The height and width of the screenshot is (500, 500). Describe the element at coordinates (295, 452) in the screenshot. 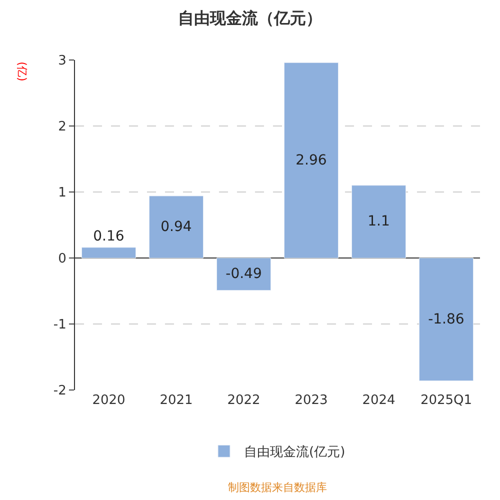

I see `legend-label: 自由现金流(亿元)` at that location.